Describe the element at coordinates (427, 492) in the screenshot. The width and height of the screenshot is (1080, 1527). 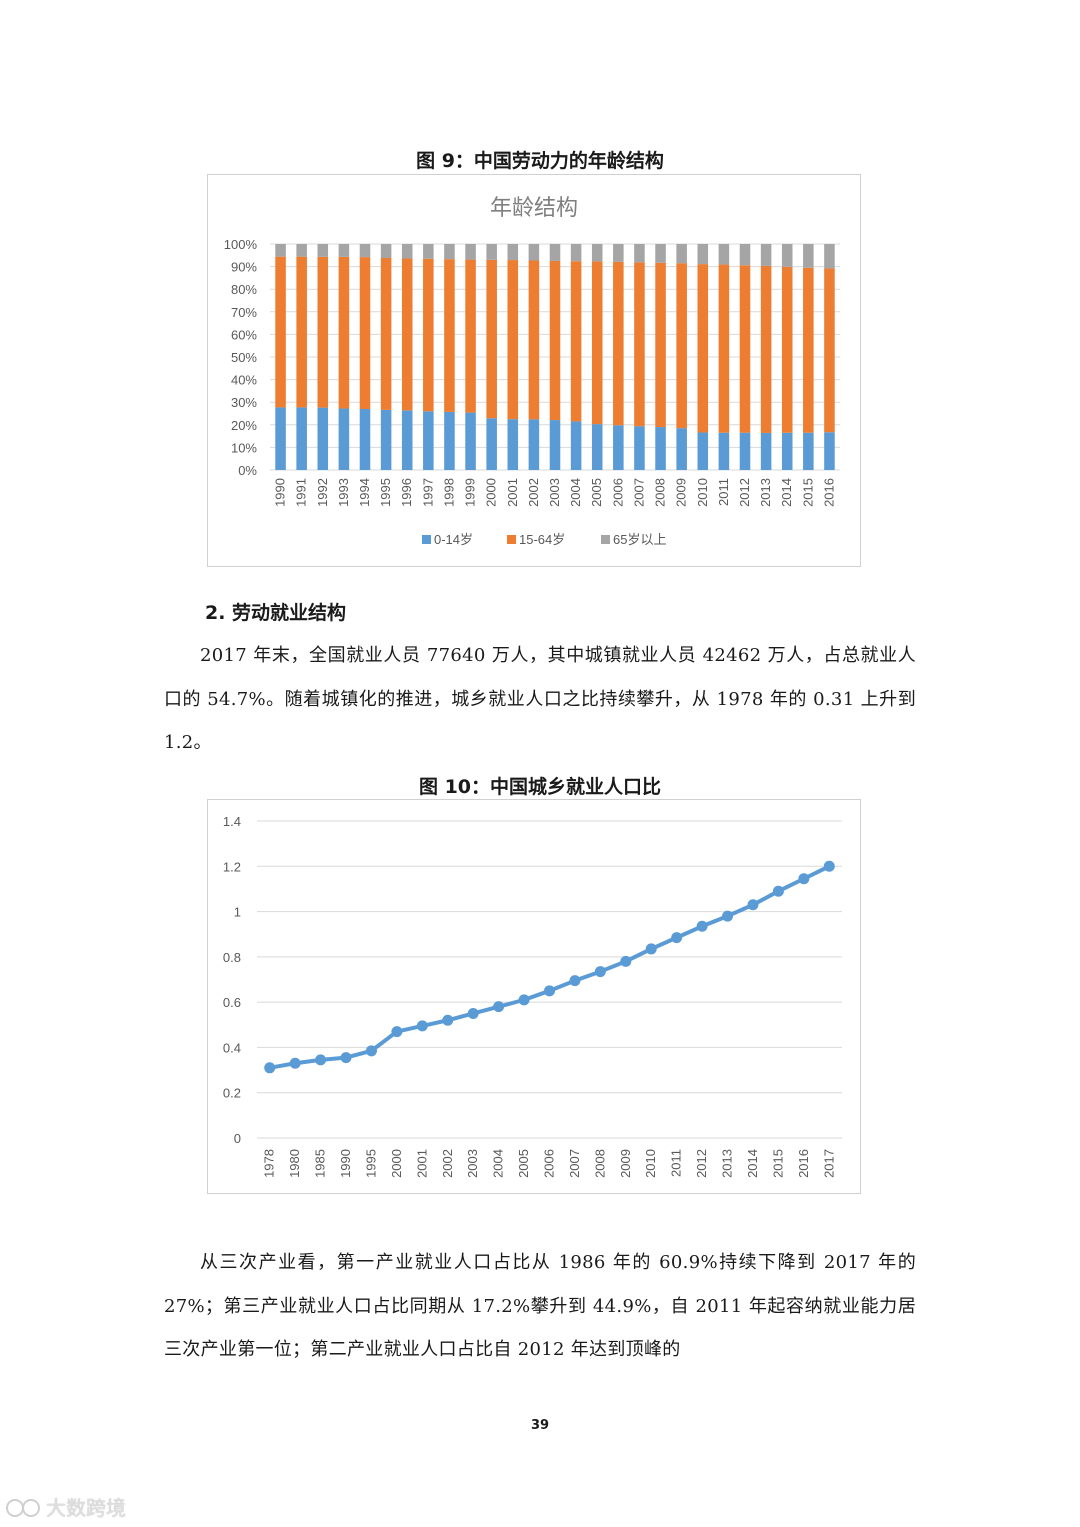
I see `x-tick-label: 1997` at that location.